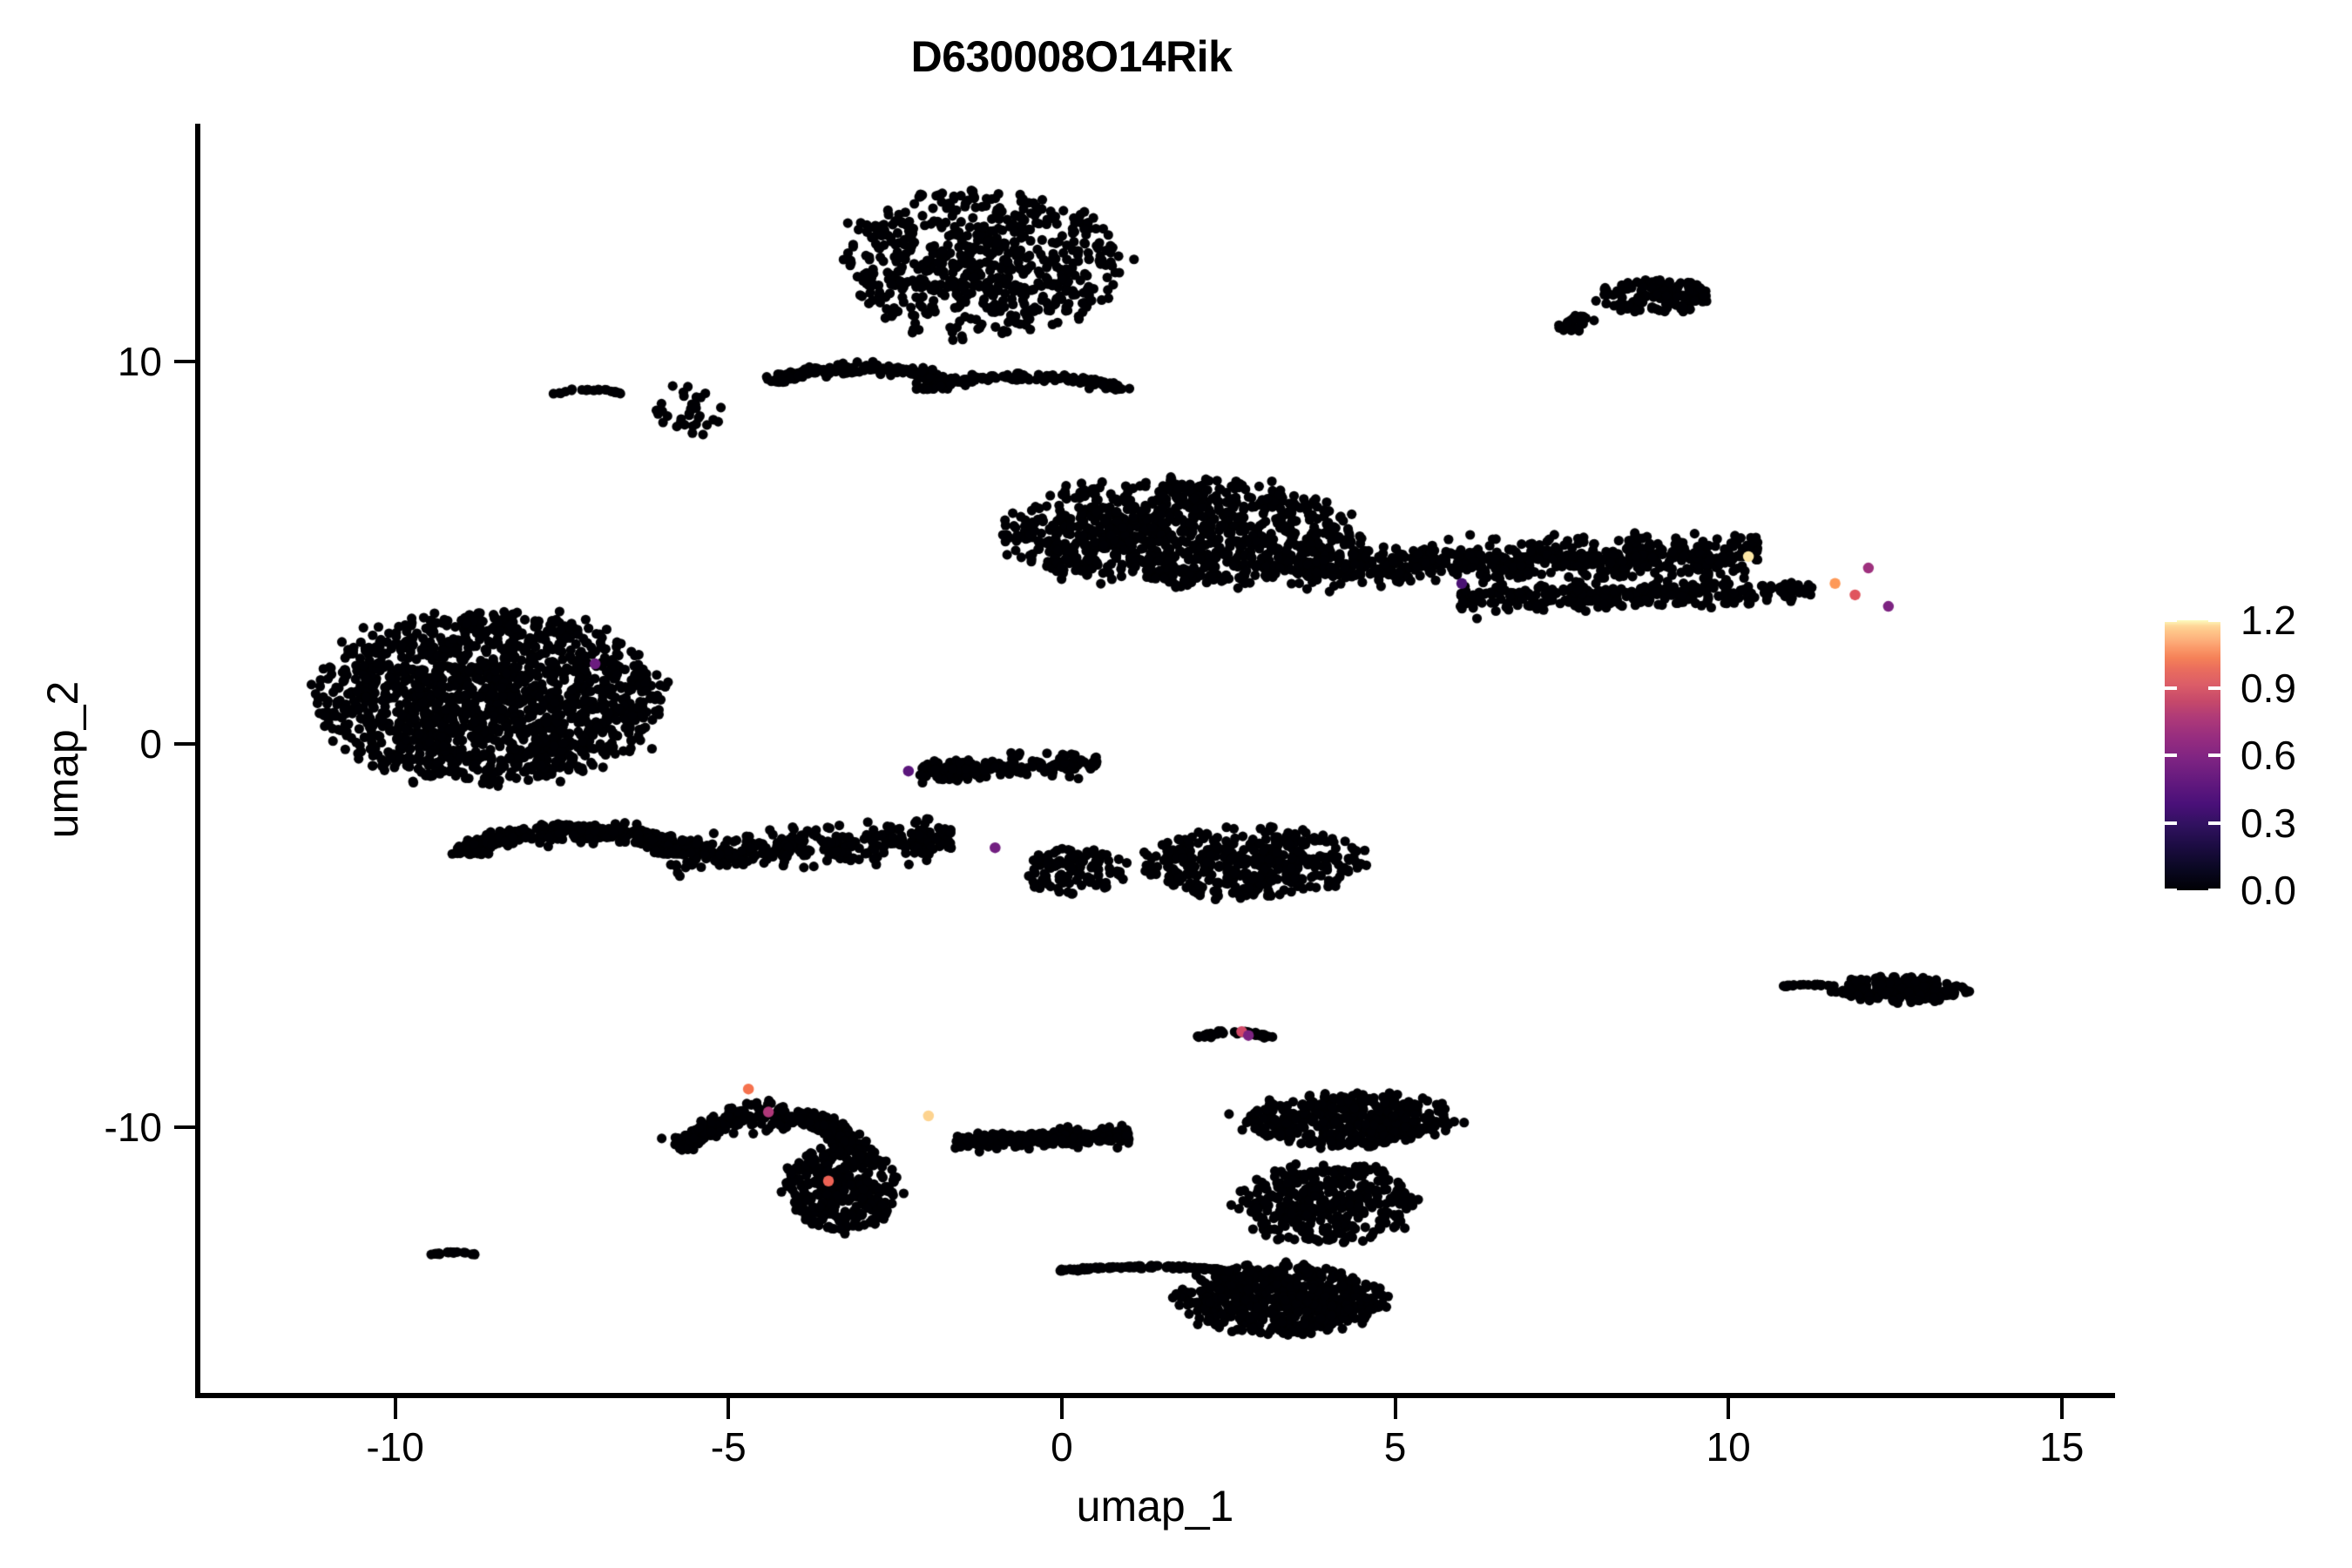 The width and height of the screenshot is (2352, 1568). I want to click on x-tick-label: -5, so click(728, 1447).